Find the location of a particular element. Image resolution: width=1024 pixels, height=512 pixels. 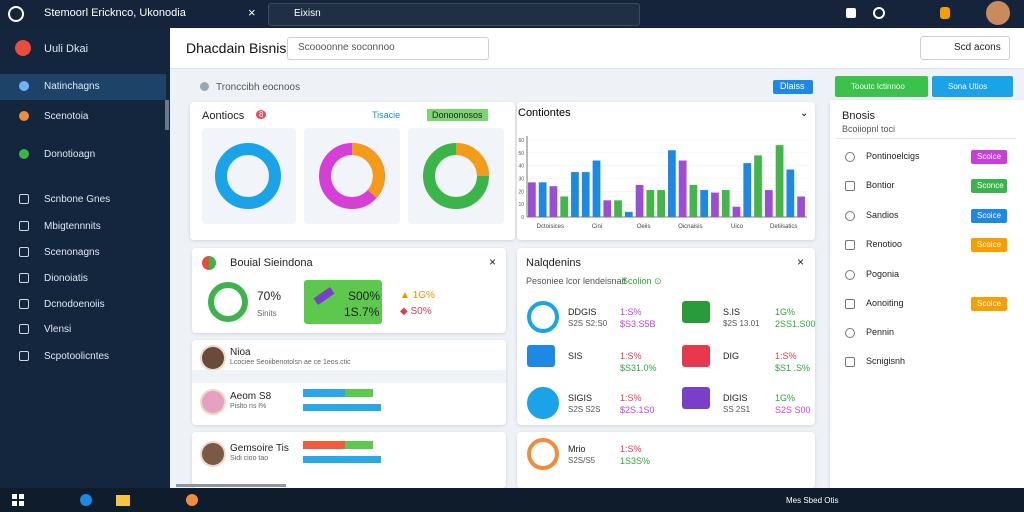

app-title: Stemoorl Ericknco, Ukonodia is located at coordinates (115, 13).